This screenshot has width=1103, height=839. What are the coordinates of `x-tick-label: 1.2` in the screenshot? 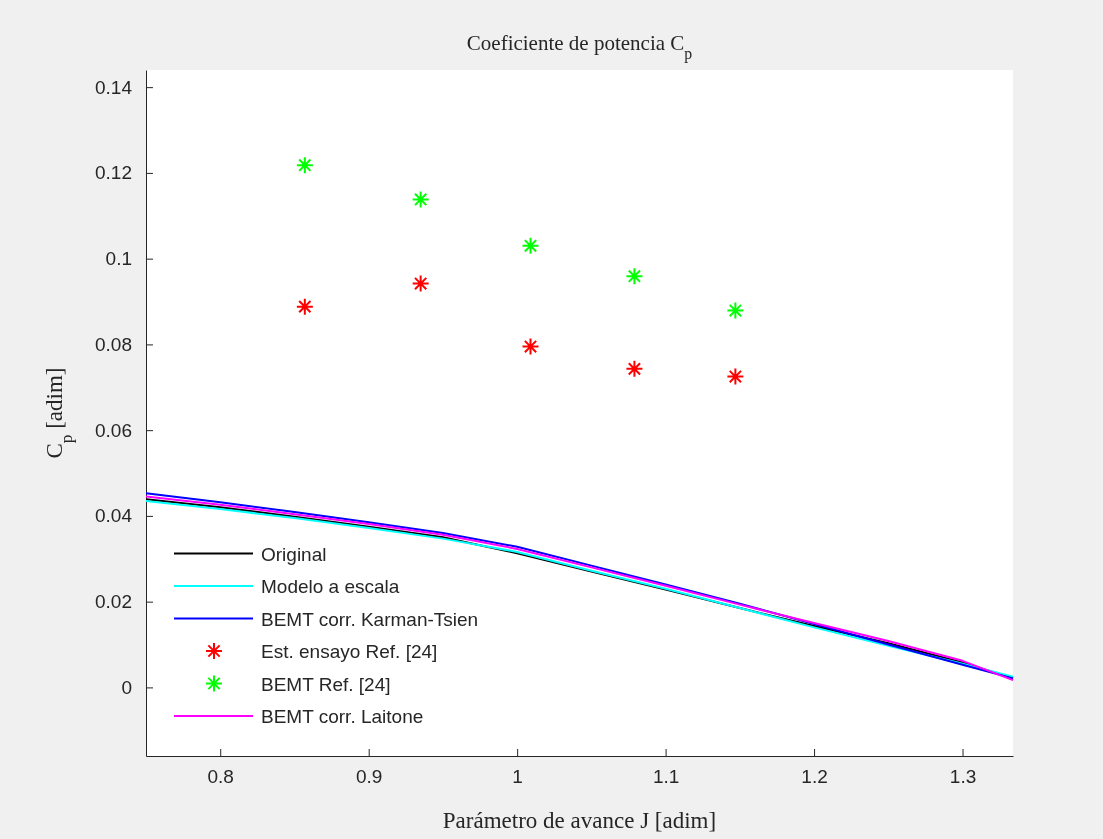 It's located at (814, 777).